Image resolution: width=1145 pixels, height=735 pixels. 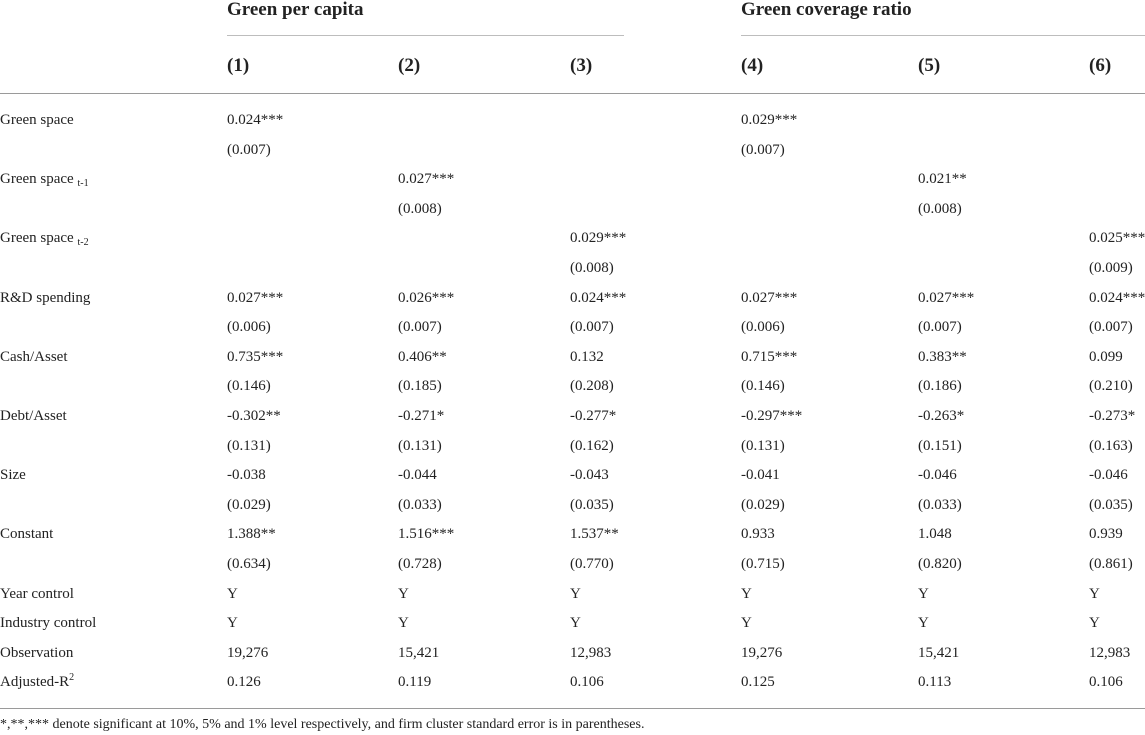 I want to click on row-label-text: Size, so click(x=13, y=475).